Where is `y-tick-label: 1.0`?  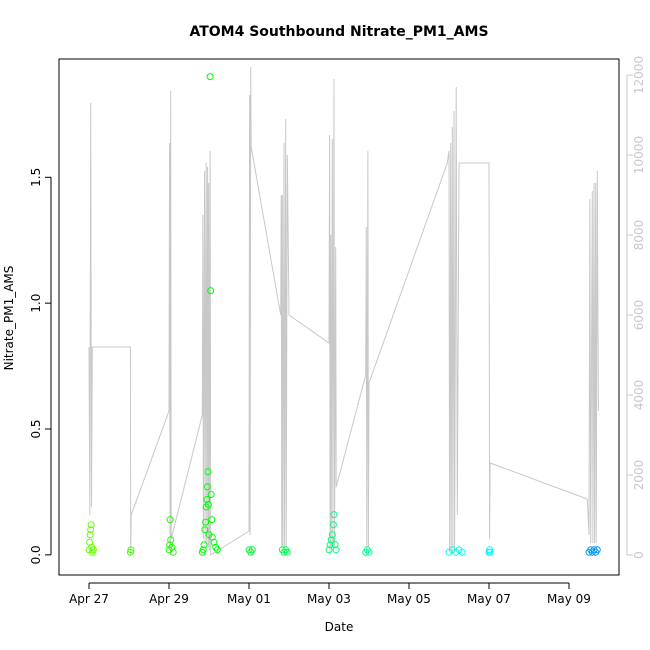 y-tick-label: 1.0 is located at coordinates (36, 303).